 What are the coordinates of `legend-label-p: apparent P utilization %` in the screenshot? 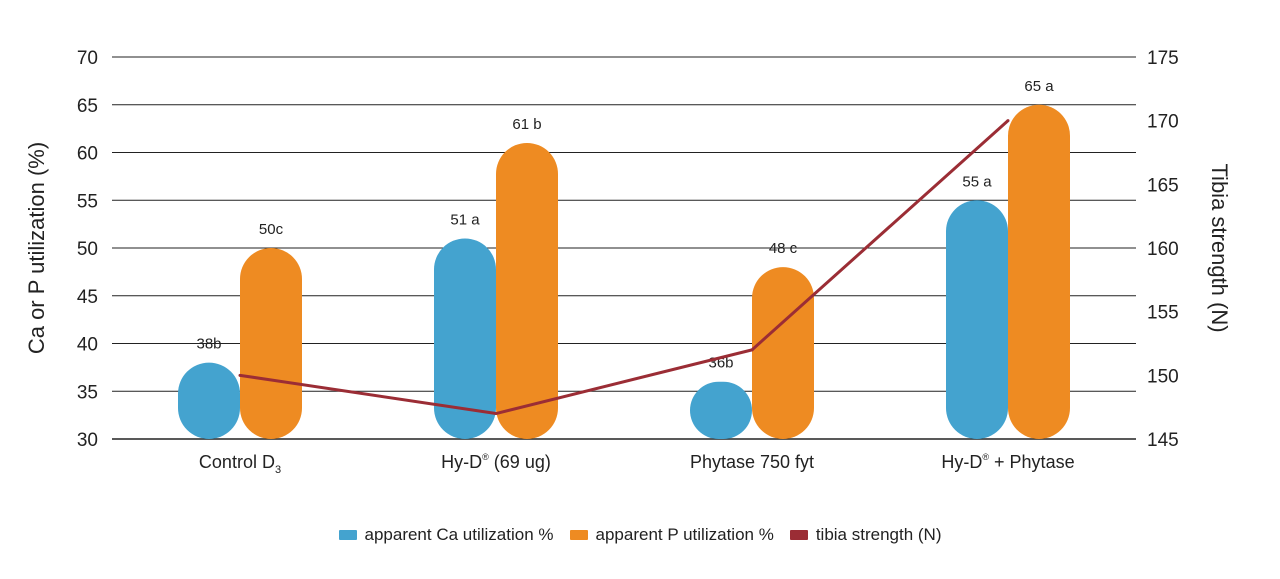 It's located at (684, 534).